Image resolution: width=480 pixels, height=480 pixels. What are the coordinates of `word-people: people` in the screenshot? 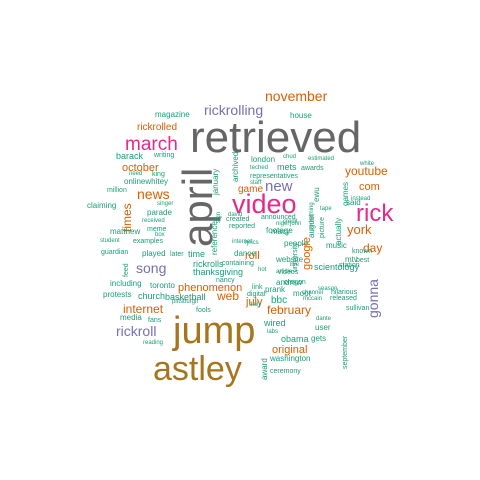 It's located at (296, 243).